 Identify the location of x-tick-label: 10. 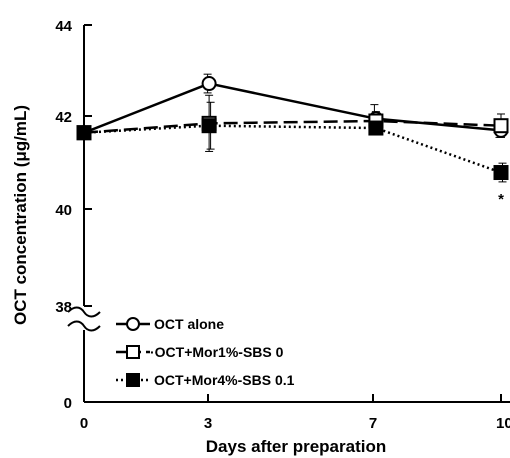
(503, 423).